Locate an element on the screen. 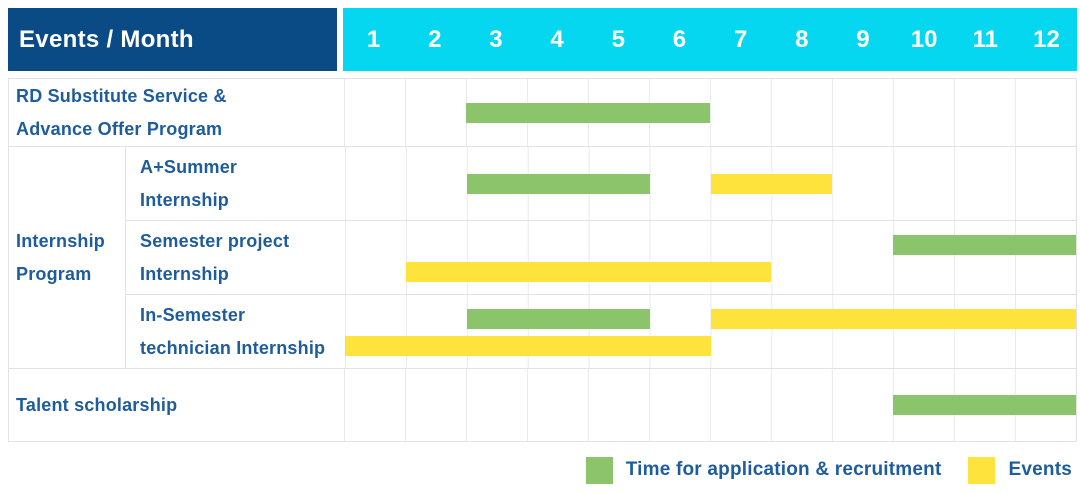 The width and height of the screenshot is (1080, 494). month-header-cell: 2 is located at coordinates (435, 39).